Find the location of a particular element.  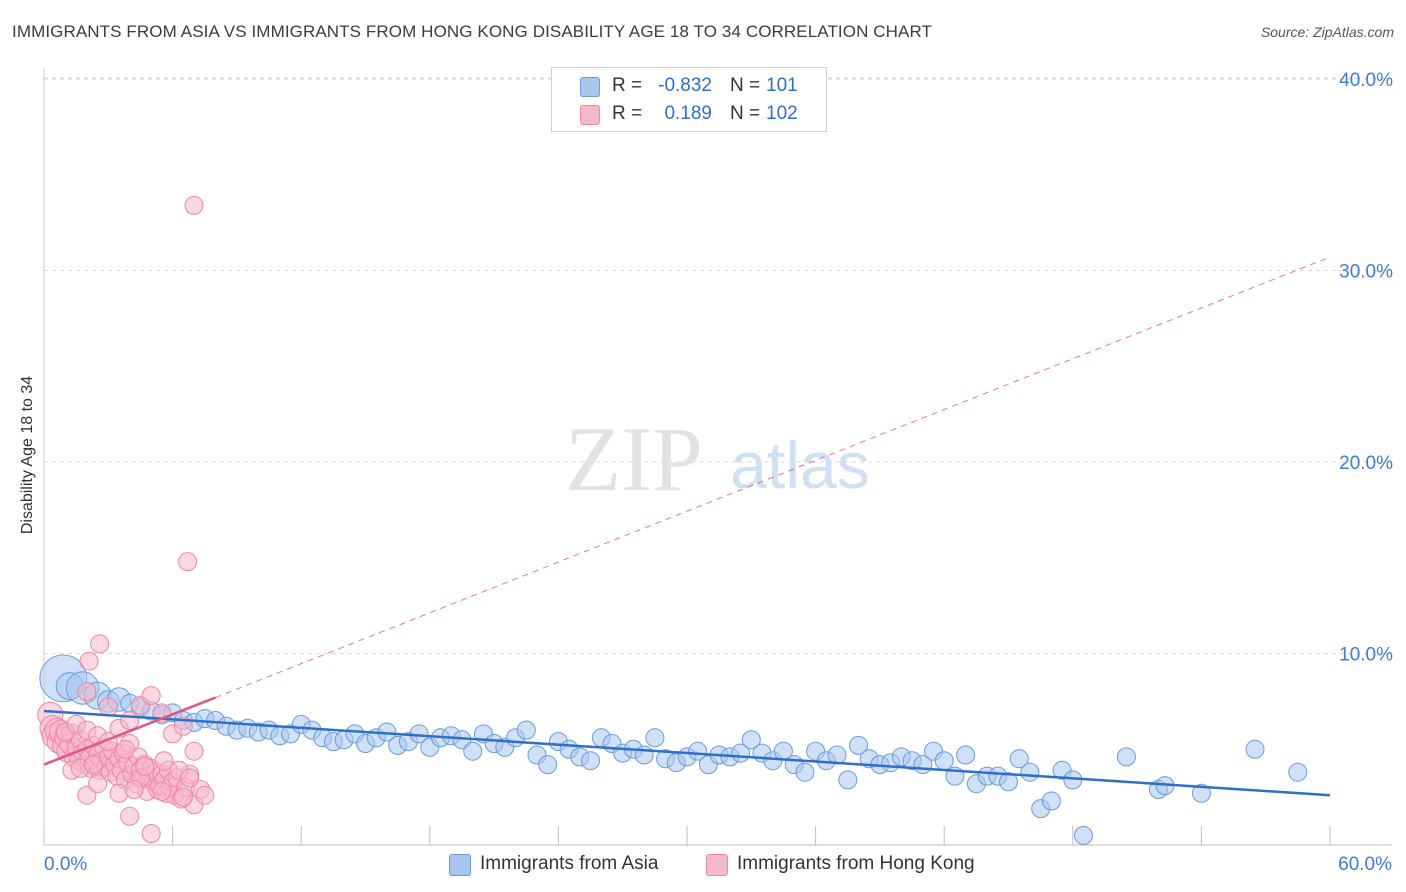

stats-row-asia: R = -0.832 N = 101 is located at coordinates (689, 86).